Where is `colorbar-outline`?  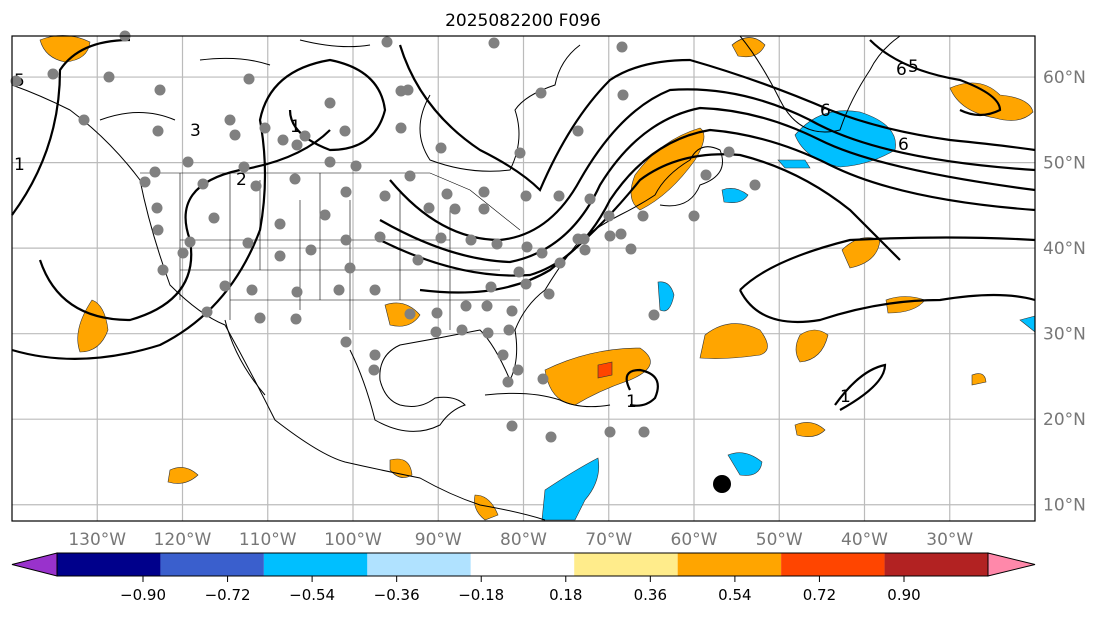 colorbar-outline is located at coordinates (522, 564).